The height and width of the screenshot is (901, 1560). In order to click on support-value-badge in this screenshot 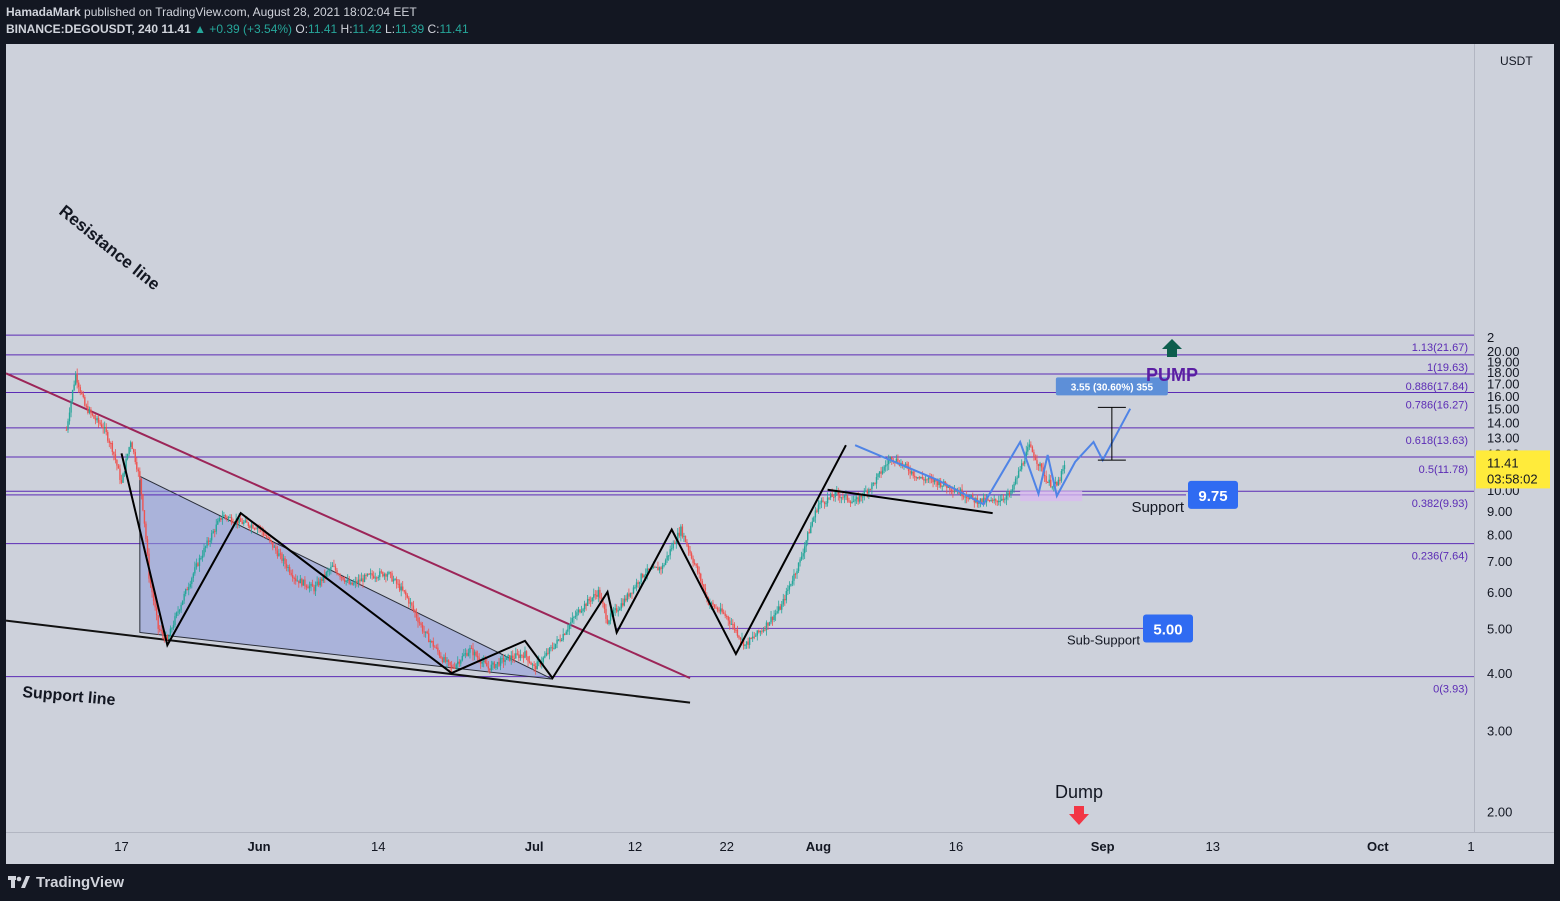, I will do `click(1213, 494)`.